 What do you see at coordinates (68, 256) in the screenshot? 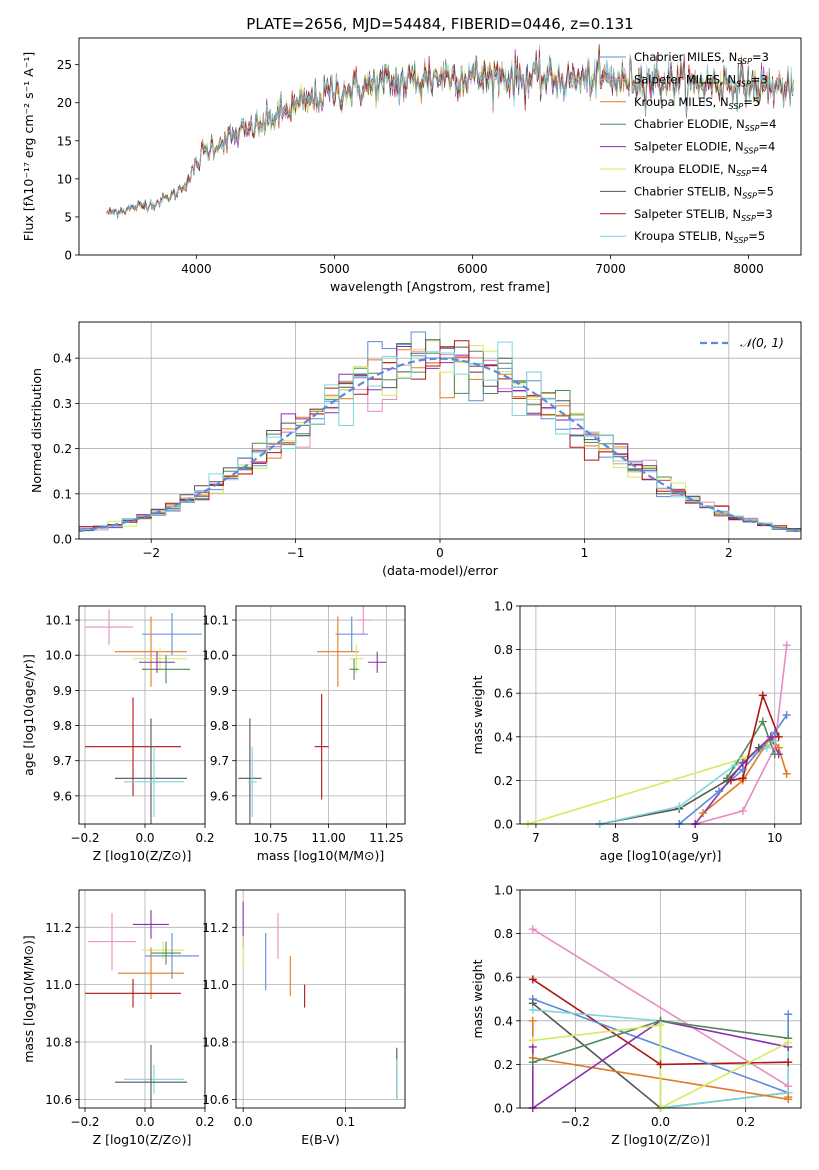
I see `spectrum-ytick-label-0: 0` at bounding box center [68, 256].